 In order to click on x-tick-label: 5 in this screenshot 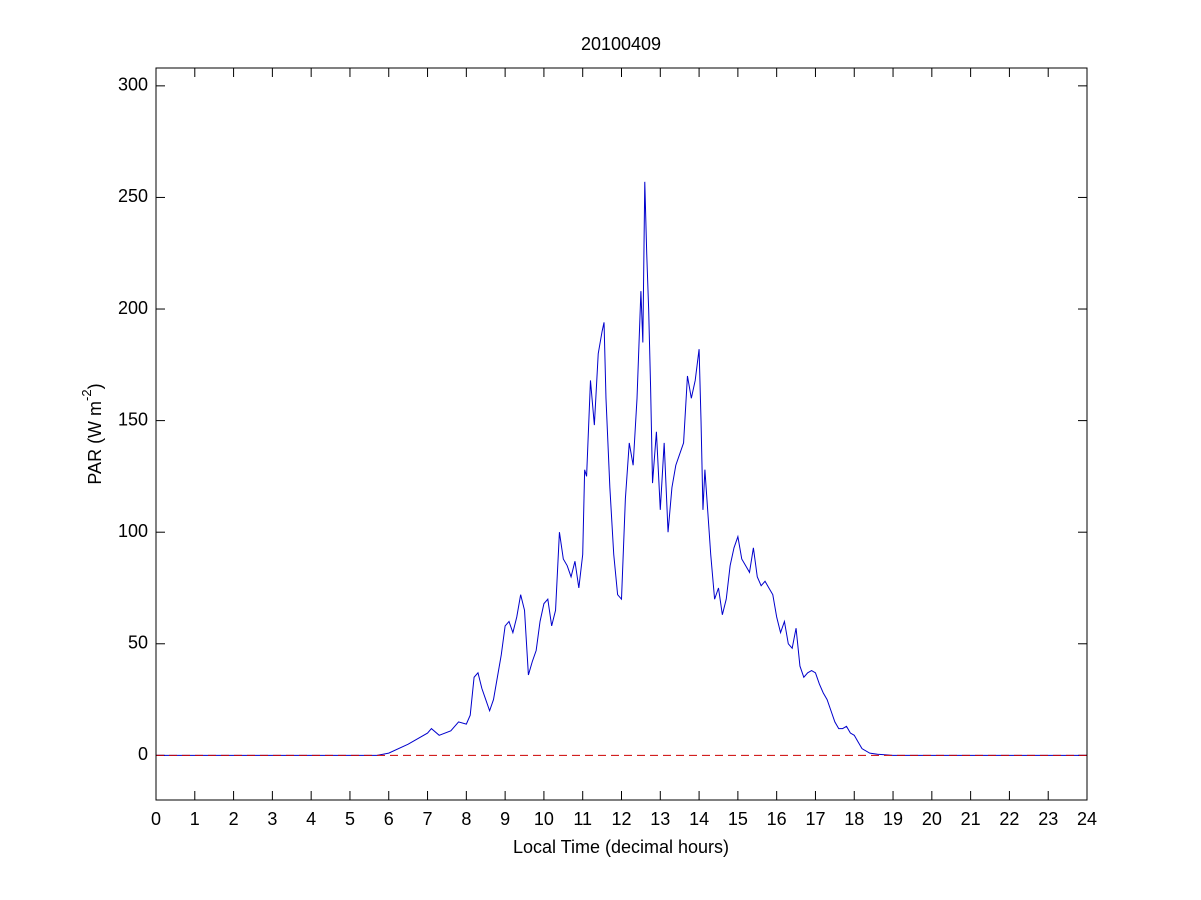, I will do `click(350, 819)`.